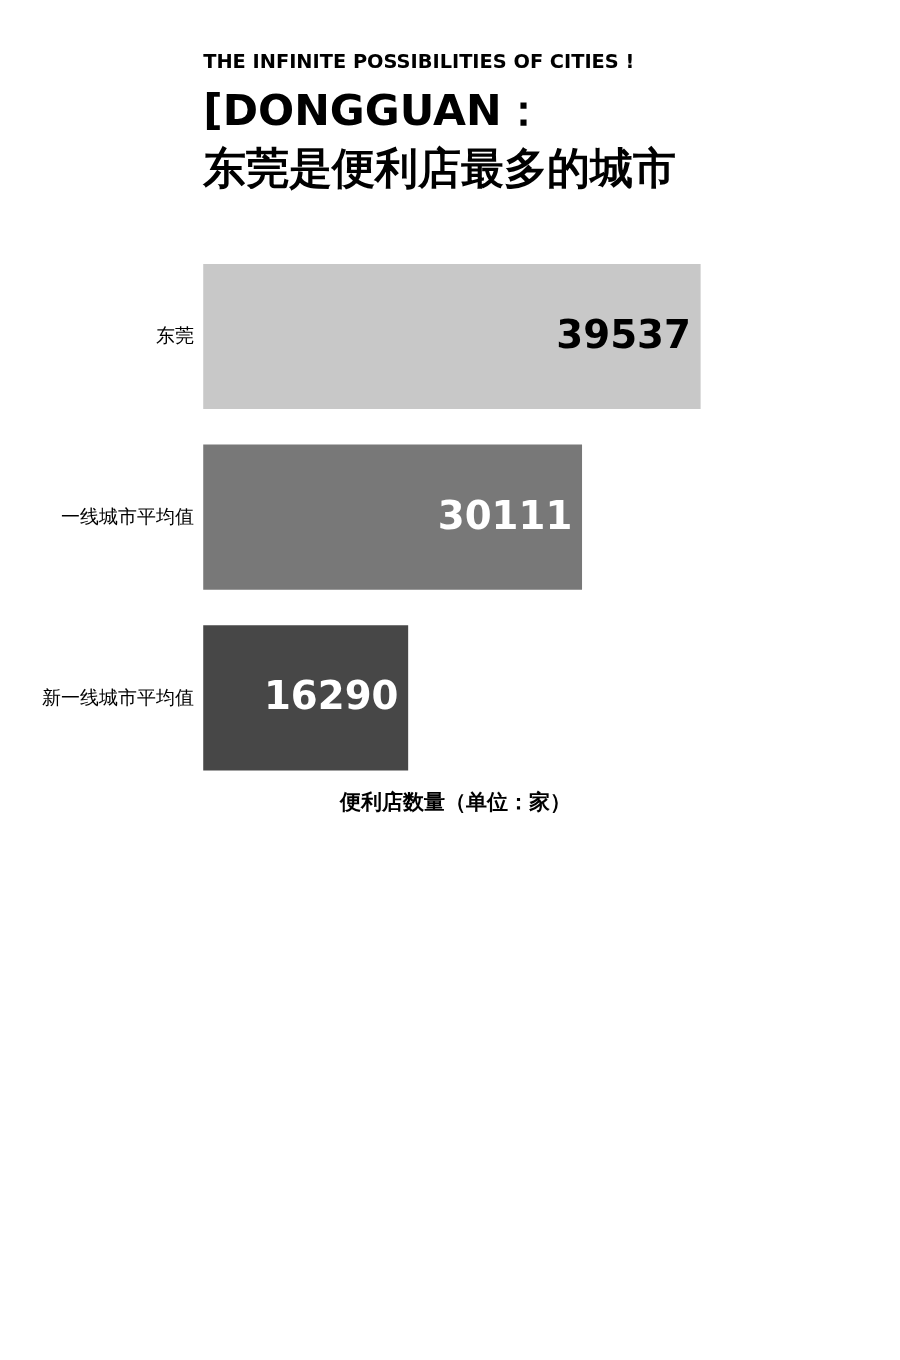 The height and width of the screenshot is (1360, 900). I want to click on y-tick-label: 新一线城市平均值, so click(118, 697).